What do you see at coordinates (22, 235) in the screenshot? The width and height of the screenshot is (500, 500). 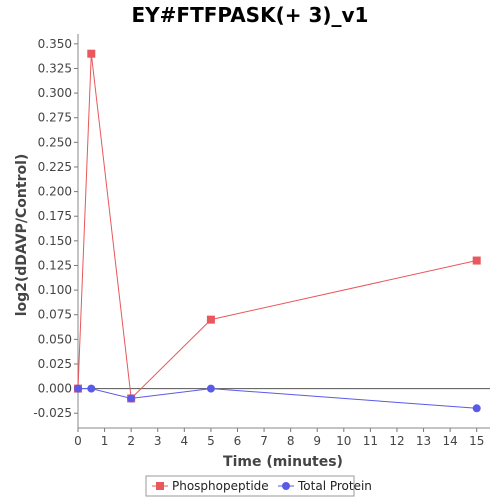 I see `y-axis-label: log2(dDAVP/Control)` at bounding box center [22, 235].